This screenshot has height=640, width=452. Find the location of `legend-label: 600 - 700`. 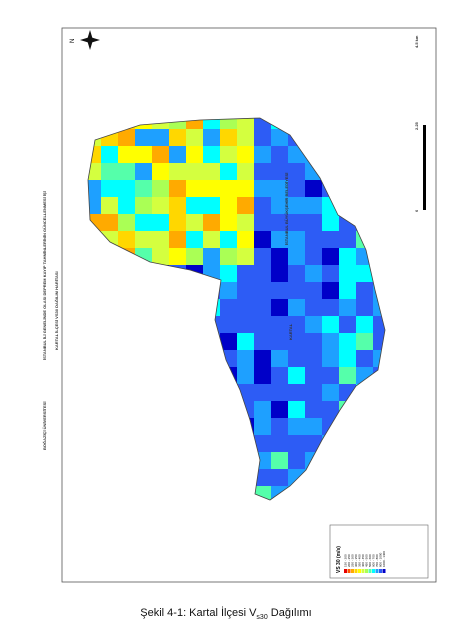

legend-label: 600 - 700 is located at coordinates (374, 560).